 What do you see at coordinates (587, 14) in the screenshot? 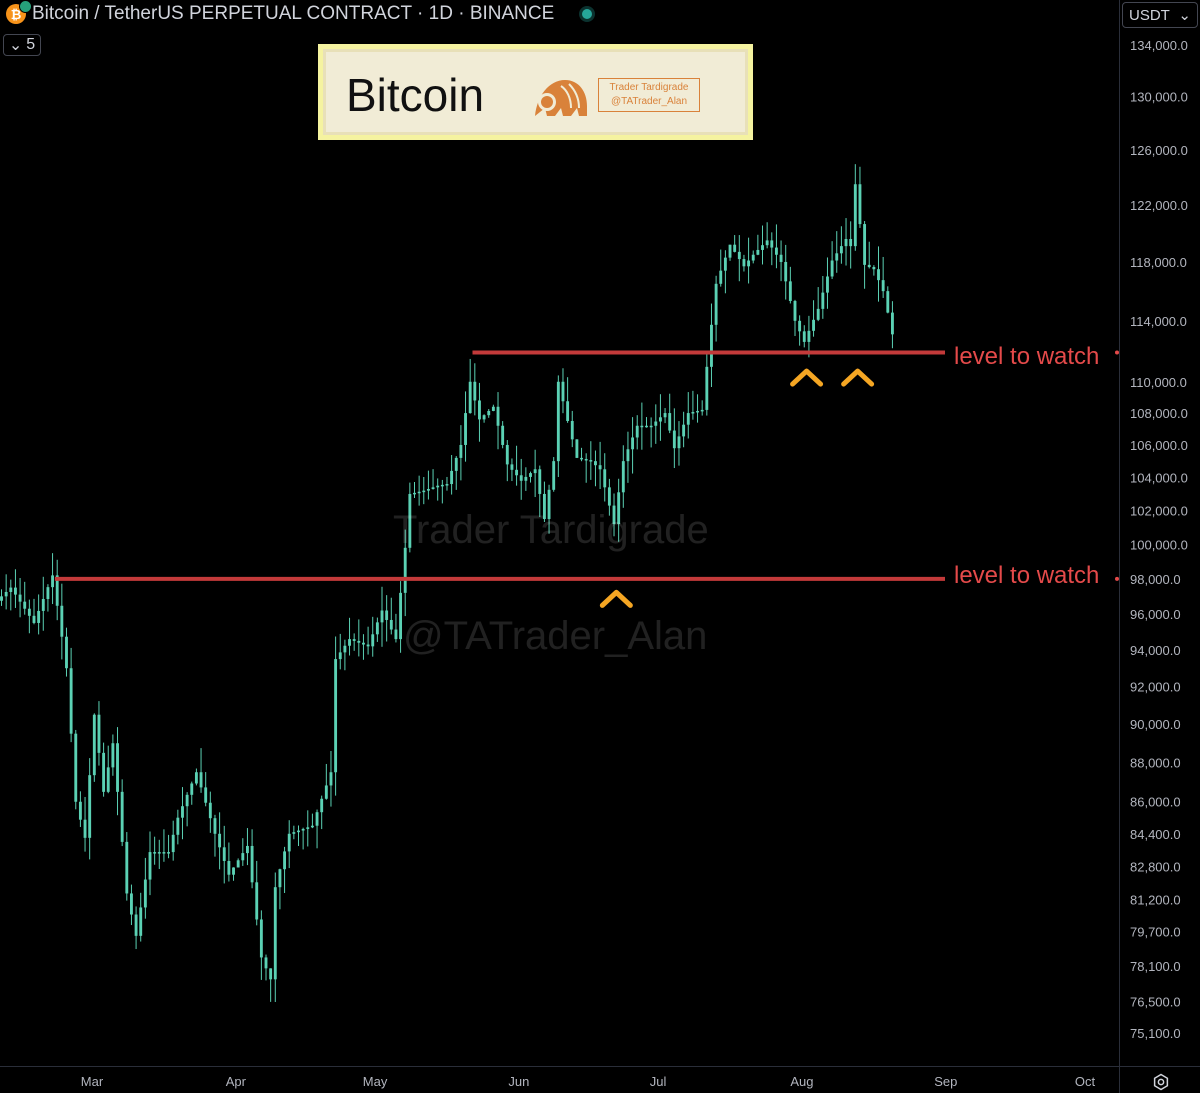
I see `market-status-icon` at bounding box center [587, 14].